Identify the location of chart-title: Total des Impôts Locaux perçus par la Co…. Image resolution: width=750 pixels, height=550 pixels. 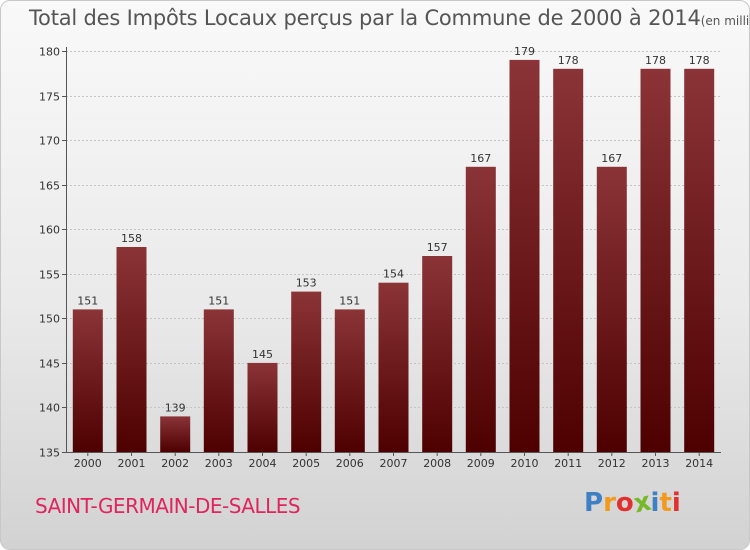
(389, 18).